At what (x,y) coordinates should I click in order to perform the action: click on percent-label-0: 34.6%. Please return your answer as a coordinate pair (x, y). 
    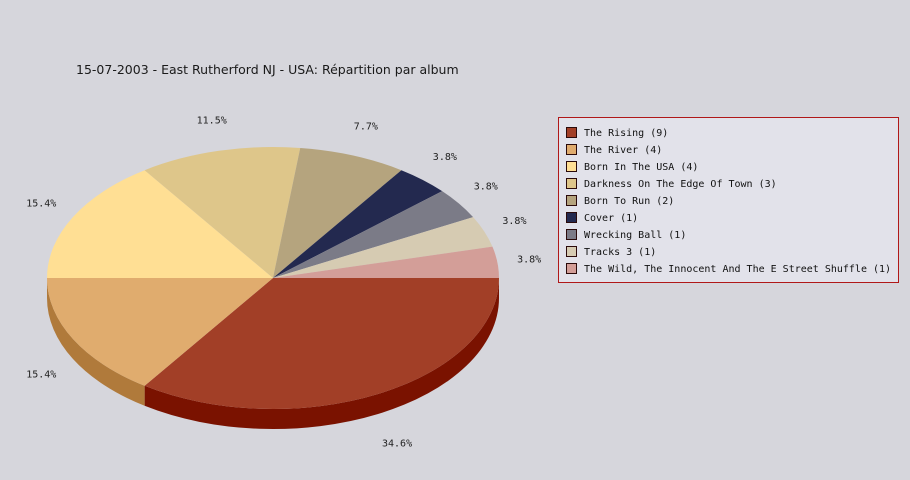
    Looking at the image, I should click on (397, 443).